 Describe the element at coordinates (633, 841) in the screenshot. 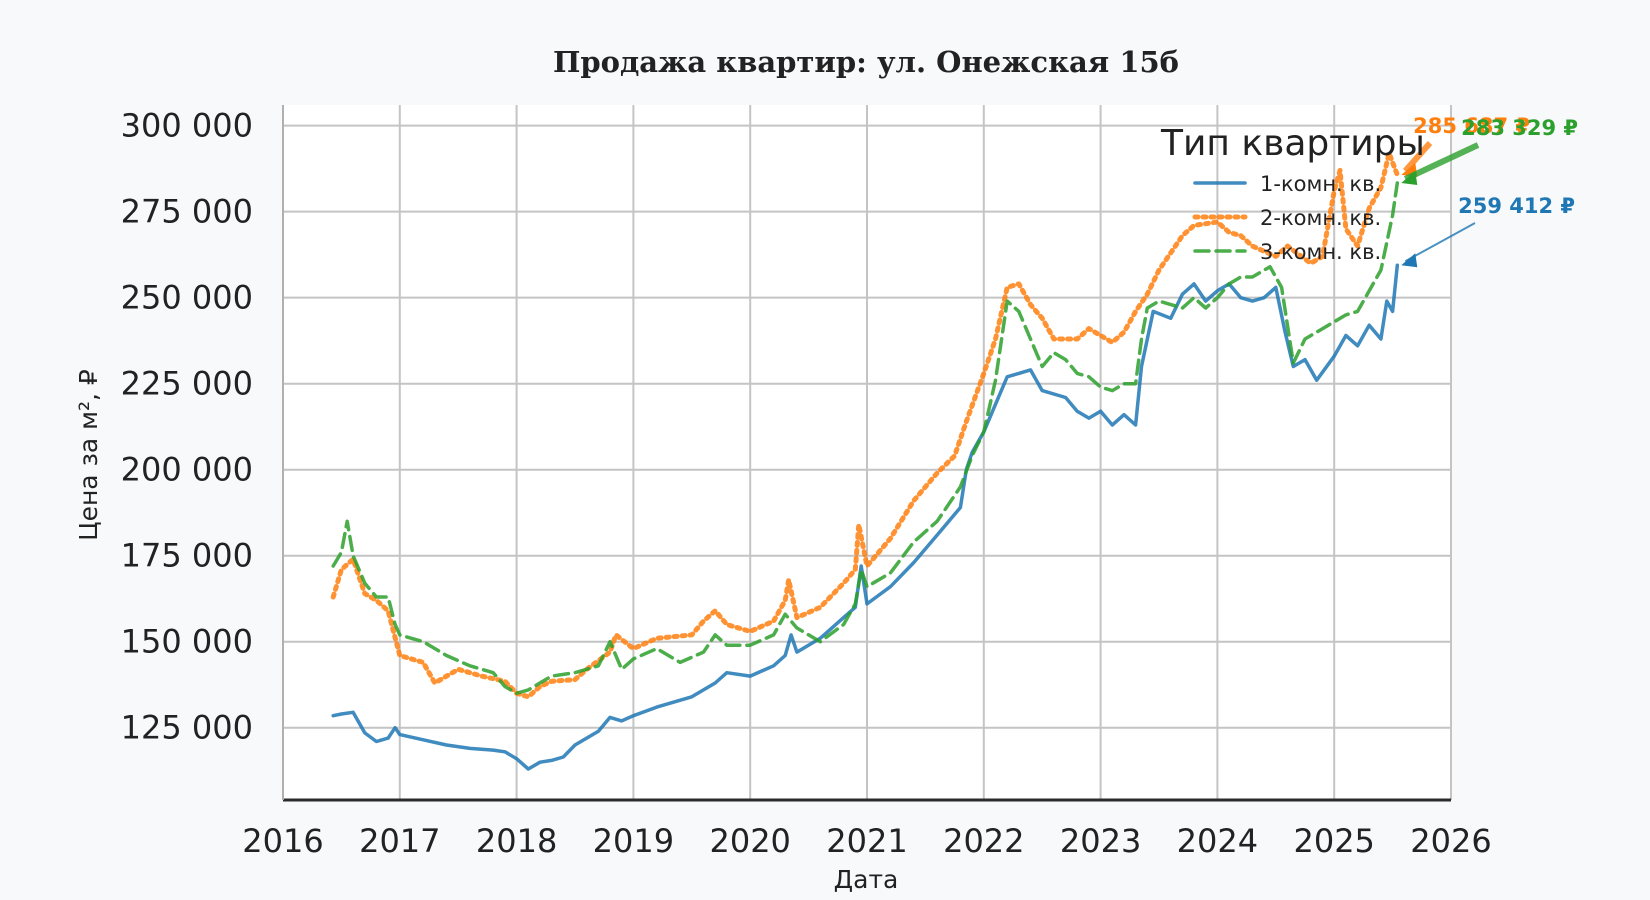

I see `x-tick-label: 2019` at that location.